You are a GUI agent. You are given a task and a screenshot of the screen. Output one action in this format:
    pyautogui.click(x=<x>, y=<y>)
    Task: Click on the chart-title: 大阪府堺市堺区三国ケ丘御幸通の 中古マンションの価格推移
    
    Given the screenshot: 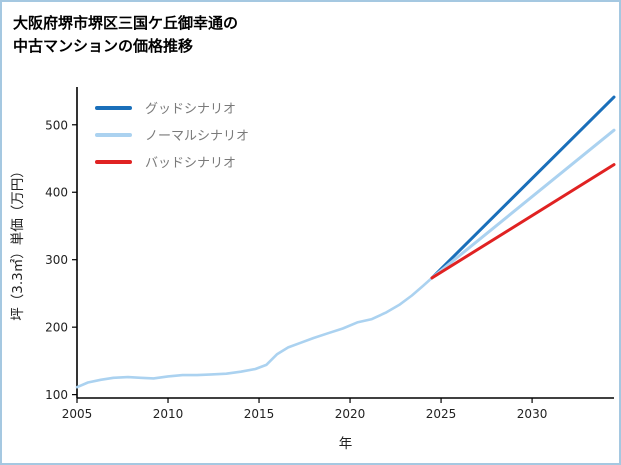 What is the action you would take?
    pyautogui.click(x=125, y=34)
    